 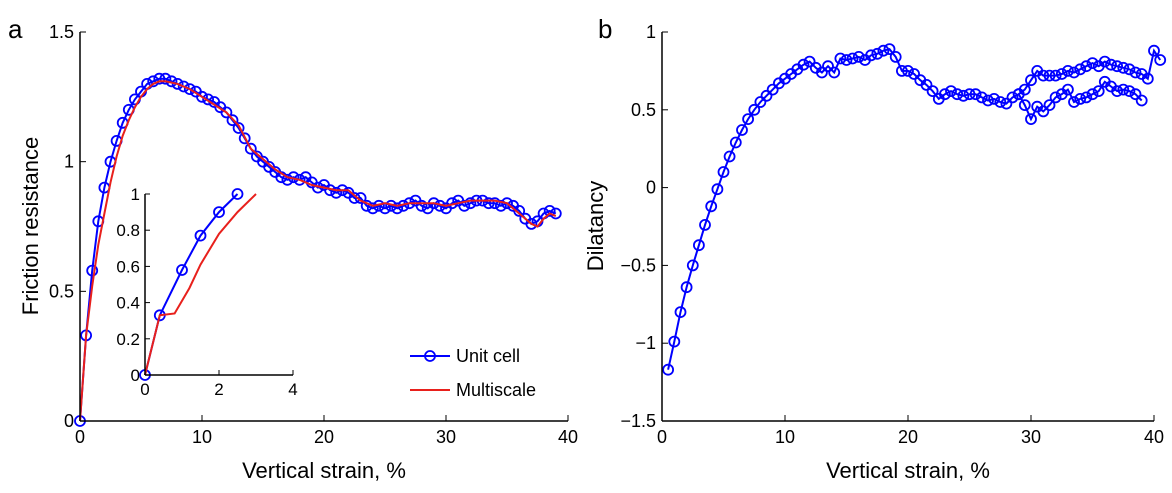 I want to click on inset-unit-cell-series-marker, so click(x=237, y=194).